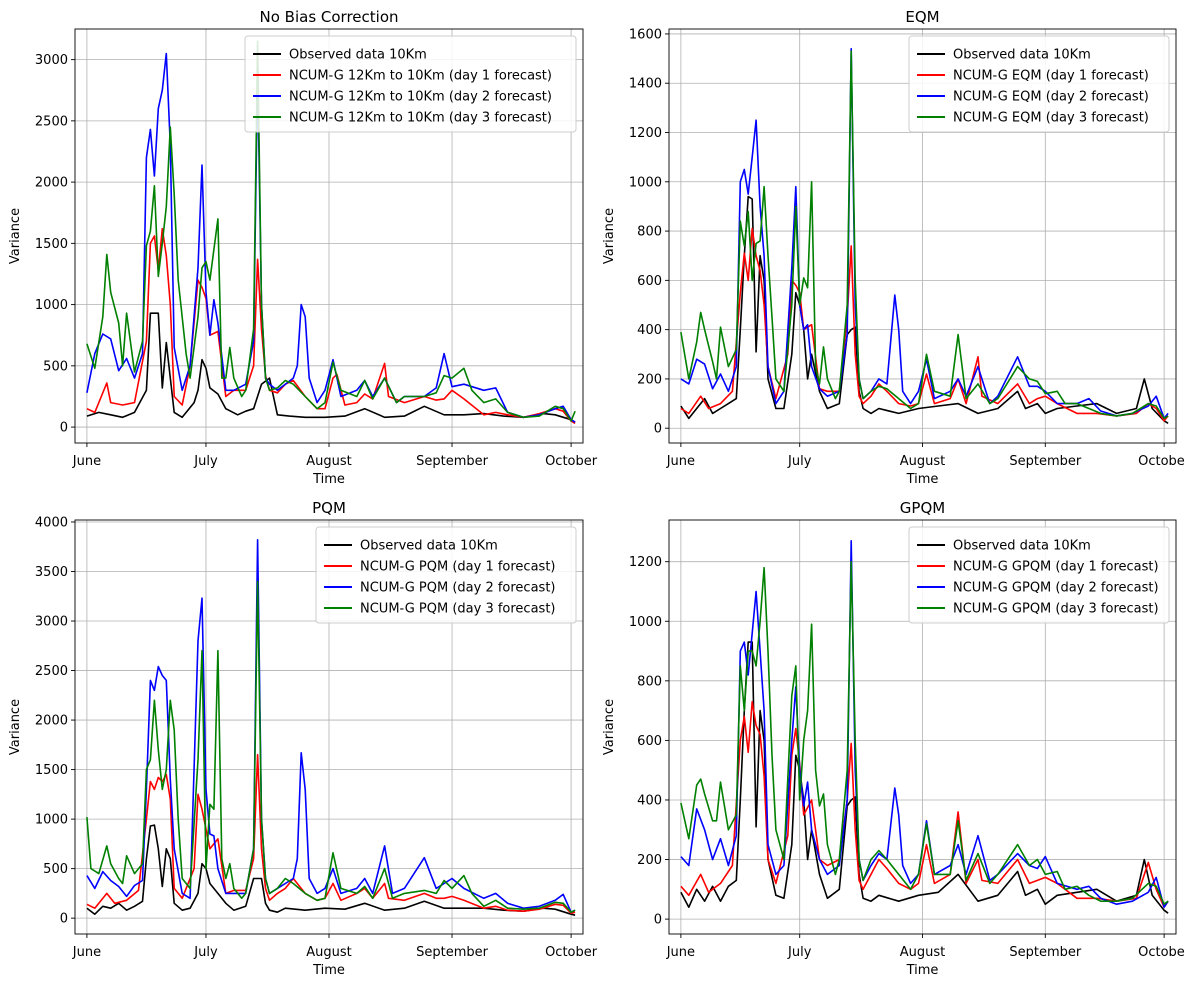 The image size is (1185, 989). I want to click on y-tick-label: 800, so click(649, 681).